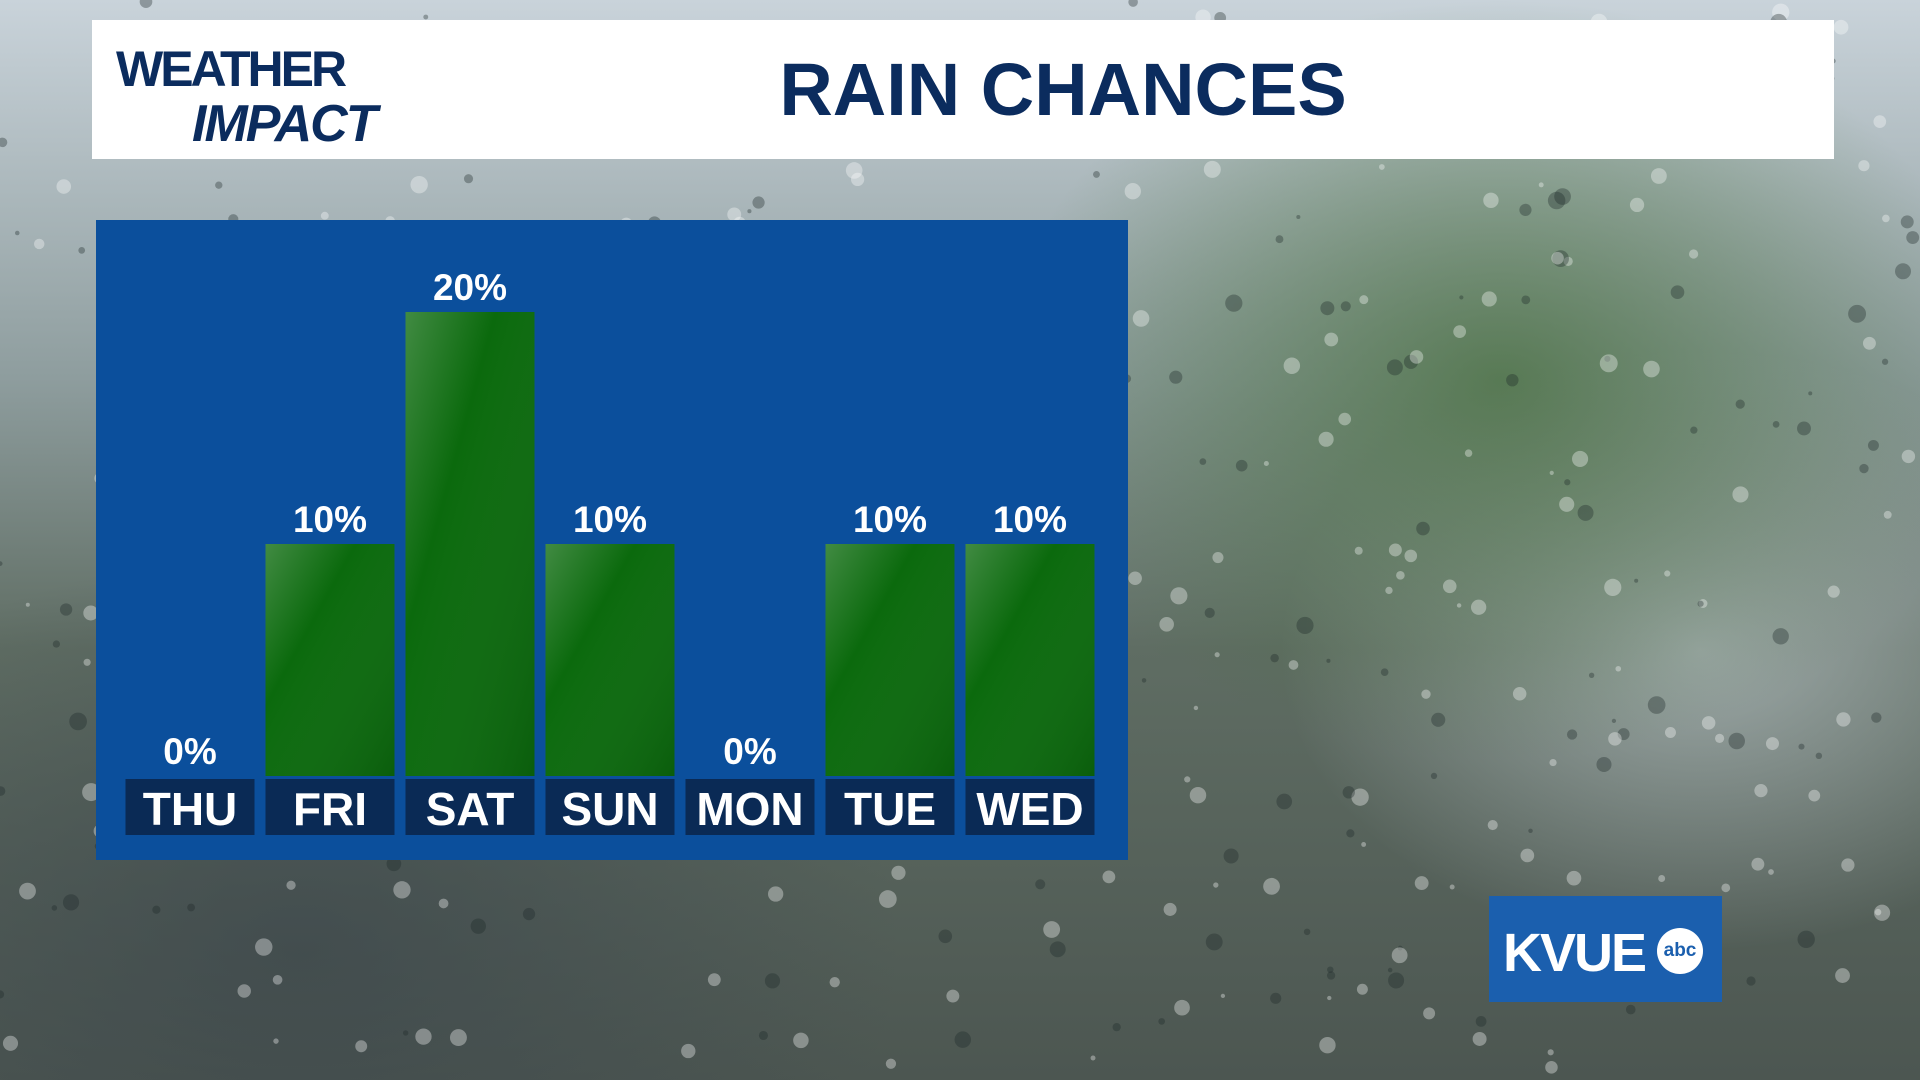 The width and height of the screenshot is (1920, 1080). Describe the element at coordinates (470, 809) in the screenshot. I see `x-tick-label: SAT` at that location.